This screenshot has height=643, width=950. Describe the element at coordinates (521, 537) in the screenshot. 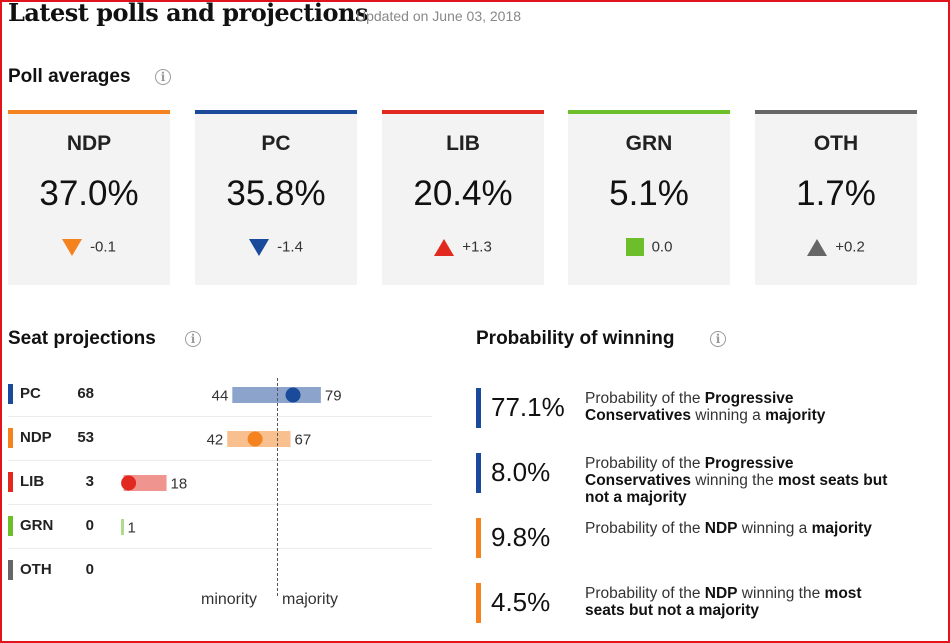

I see `probability-value: 9.8%` at that location.